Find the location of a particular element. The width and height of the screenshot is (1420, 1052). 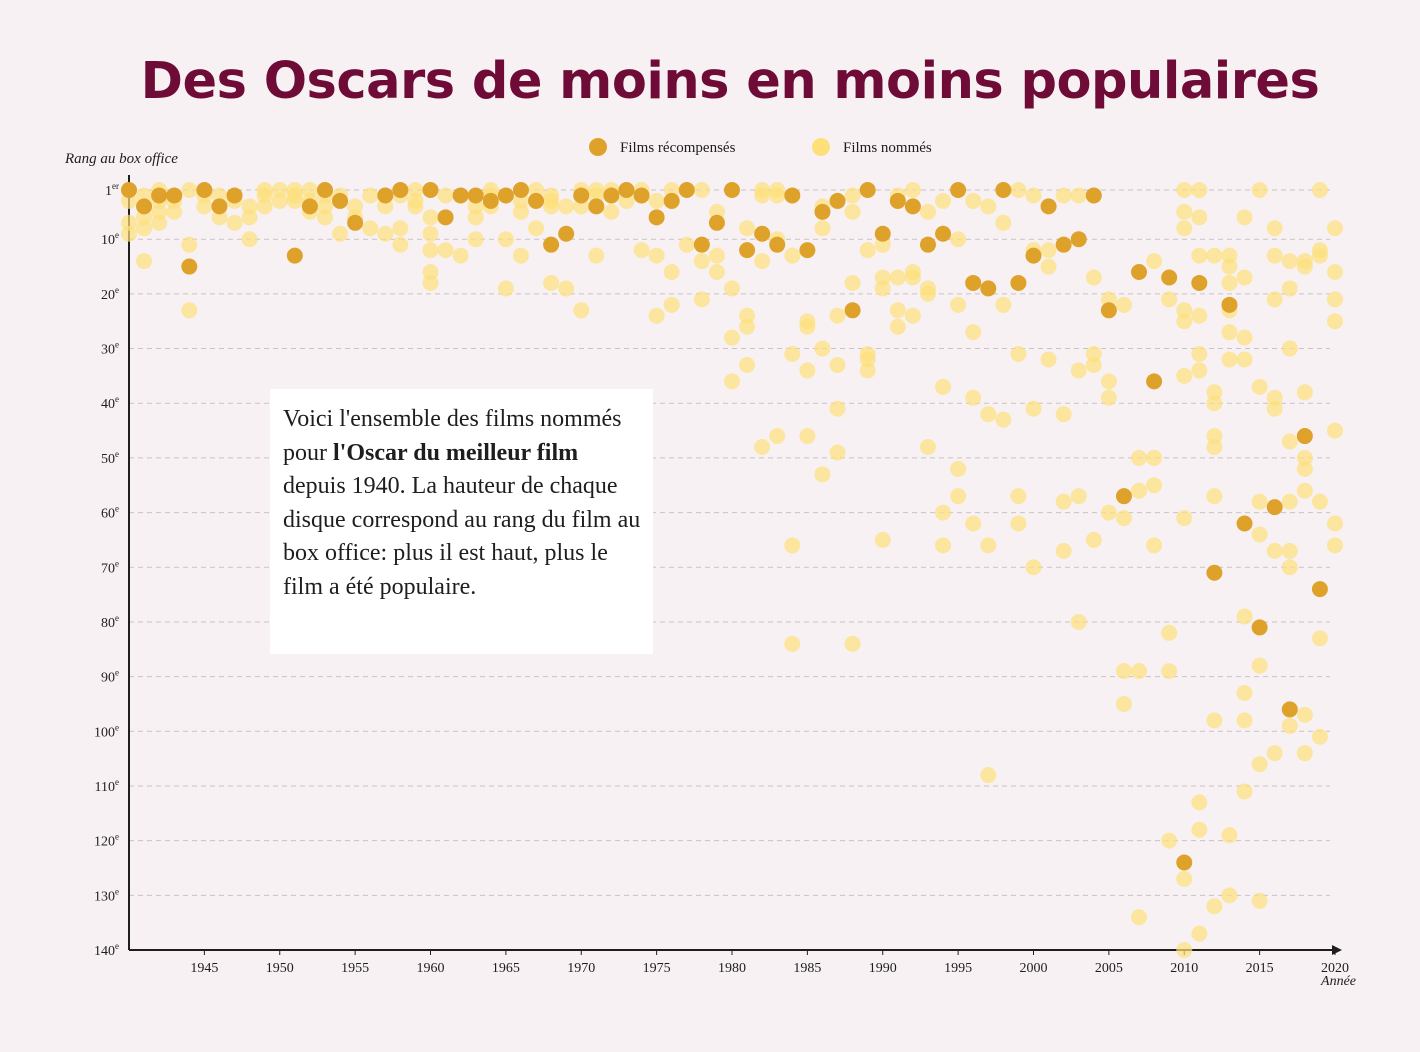

y-tick-suffix: er is located at coordinates (115, 186).